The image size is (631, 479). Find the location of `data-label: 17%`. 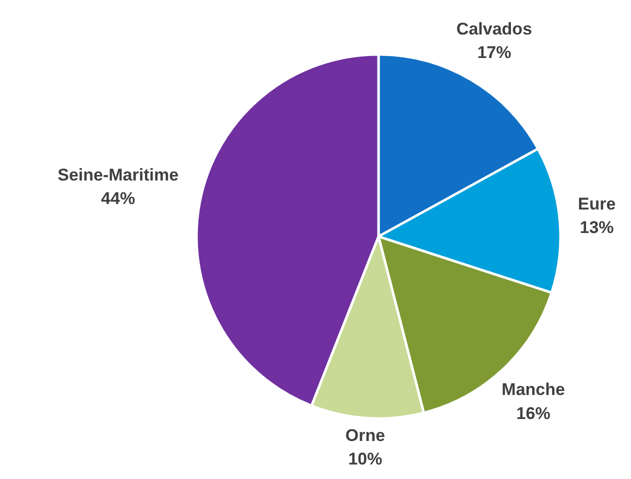

data-label: 17% is located at coordinates (494, 52).